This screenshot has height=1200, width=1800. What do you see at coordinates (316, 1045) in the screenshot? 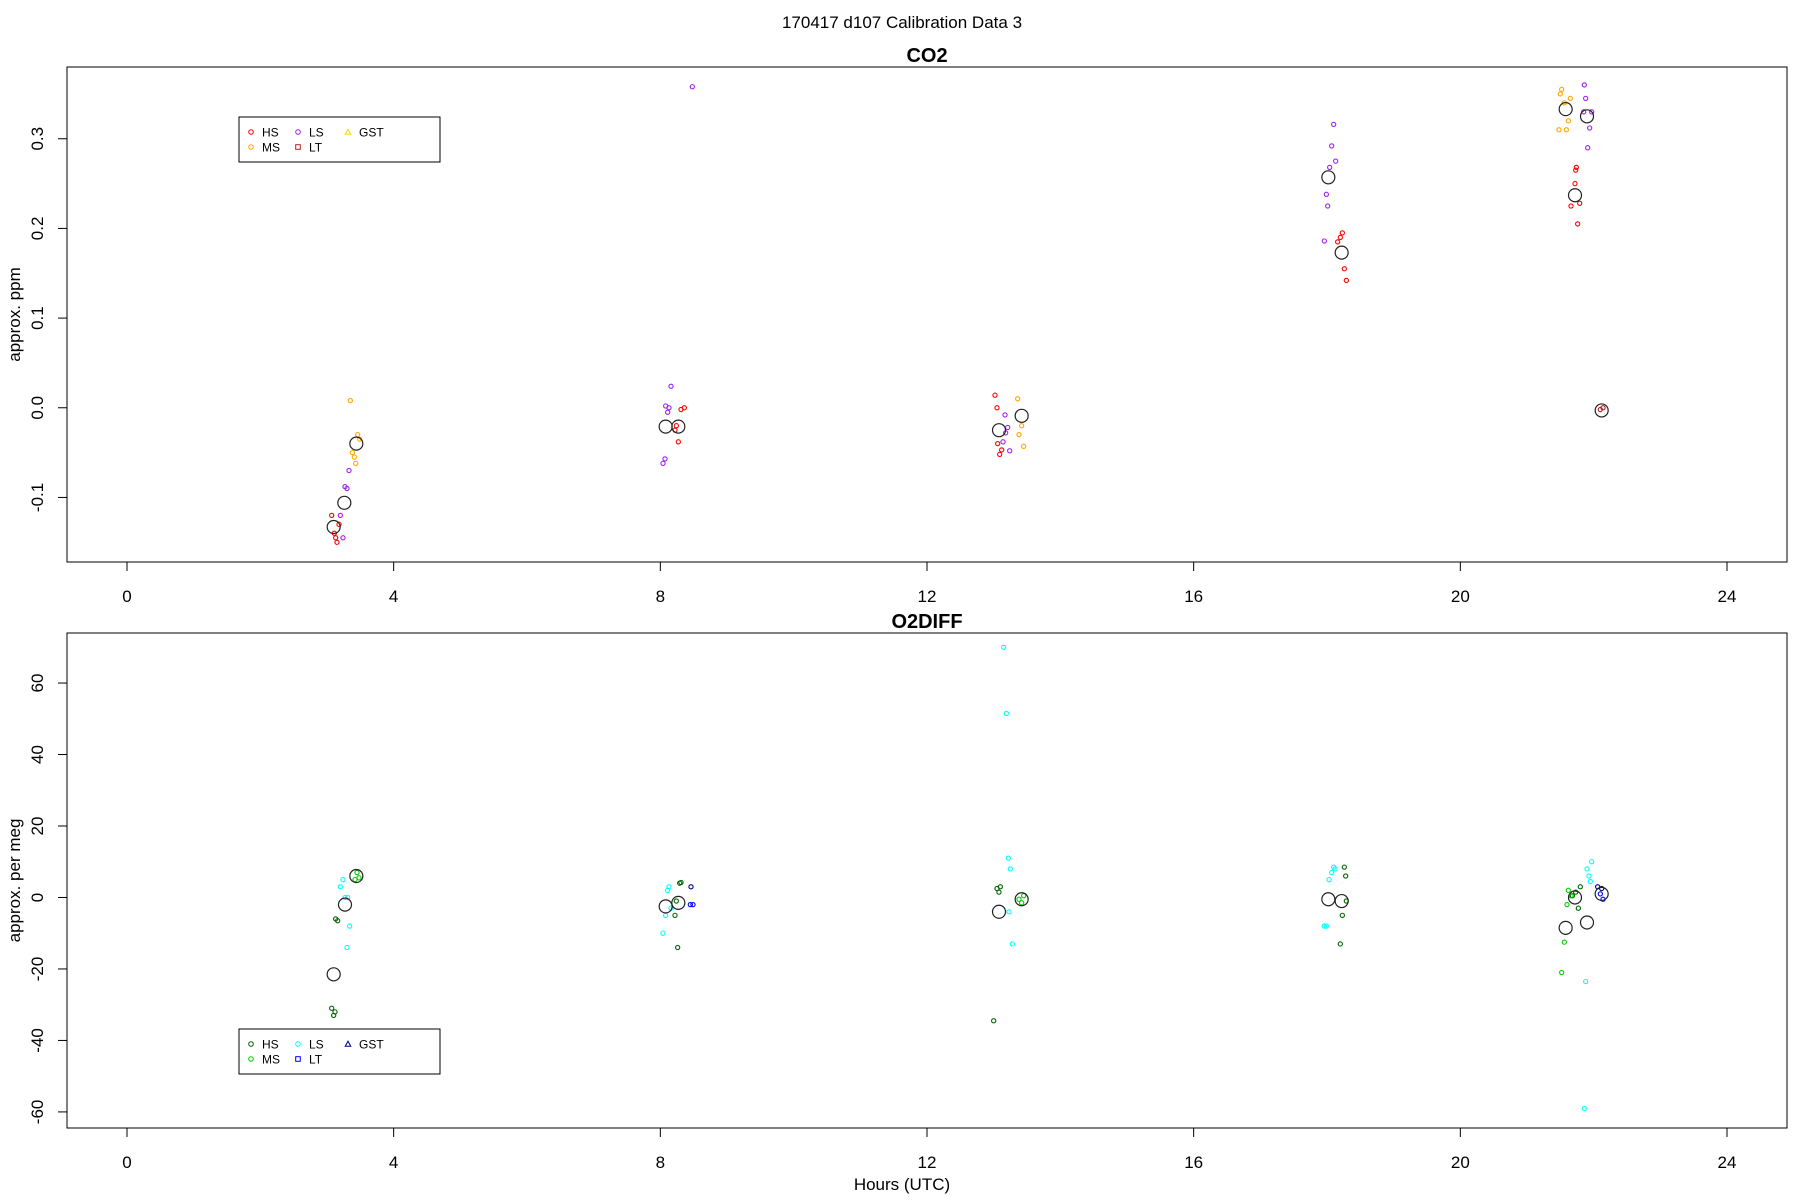
I see `legend-label: LS` at bounding box center [316, 1045].